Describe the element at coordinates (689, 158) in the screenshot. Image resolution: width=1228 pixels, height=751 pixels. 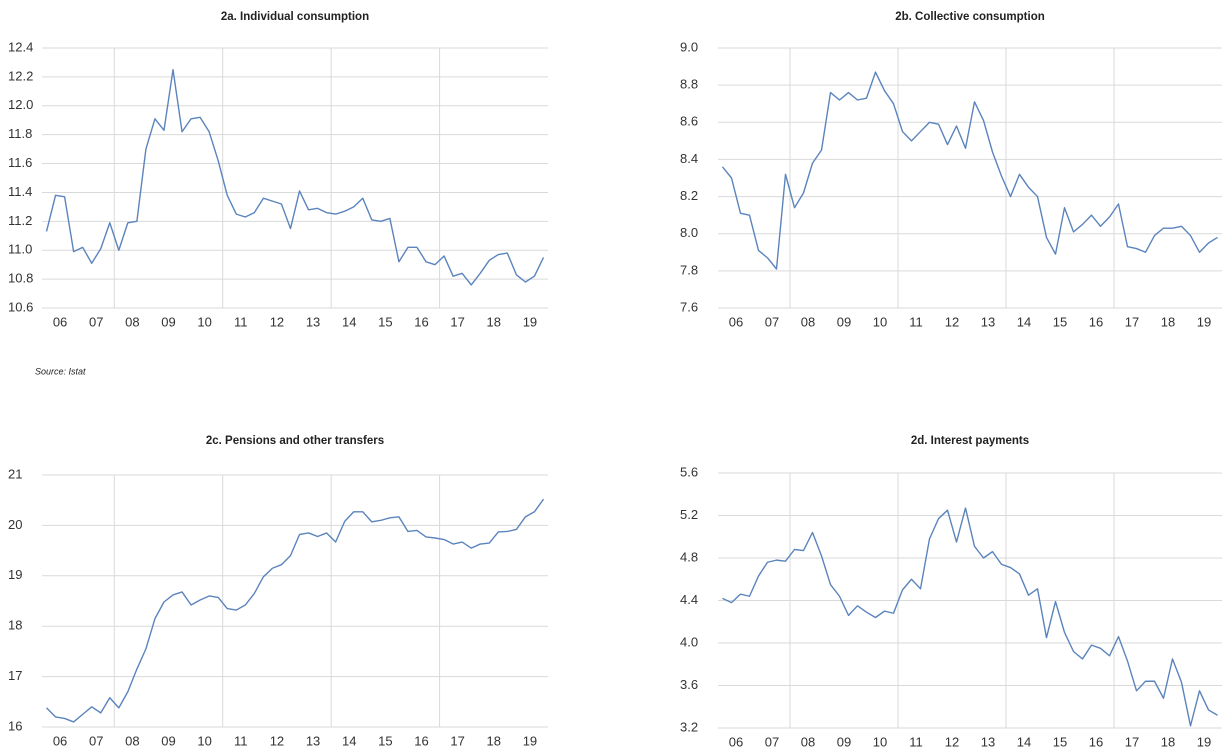
I see `y-tick-label: 8.4` at that location.